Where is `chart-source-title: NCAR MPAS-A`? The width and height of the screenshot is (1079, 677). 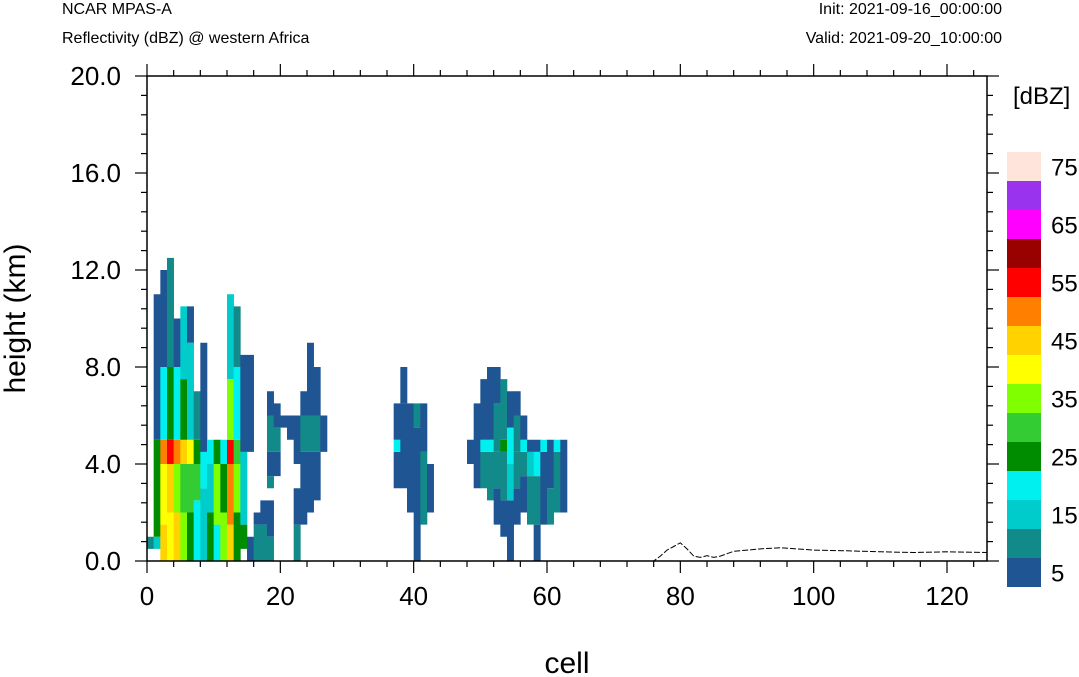
chart-source-title: NCAR MPAS-A is located at coordinates (117, 9).